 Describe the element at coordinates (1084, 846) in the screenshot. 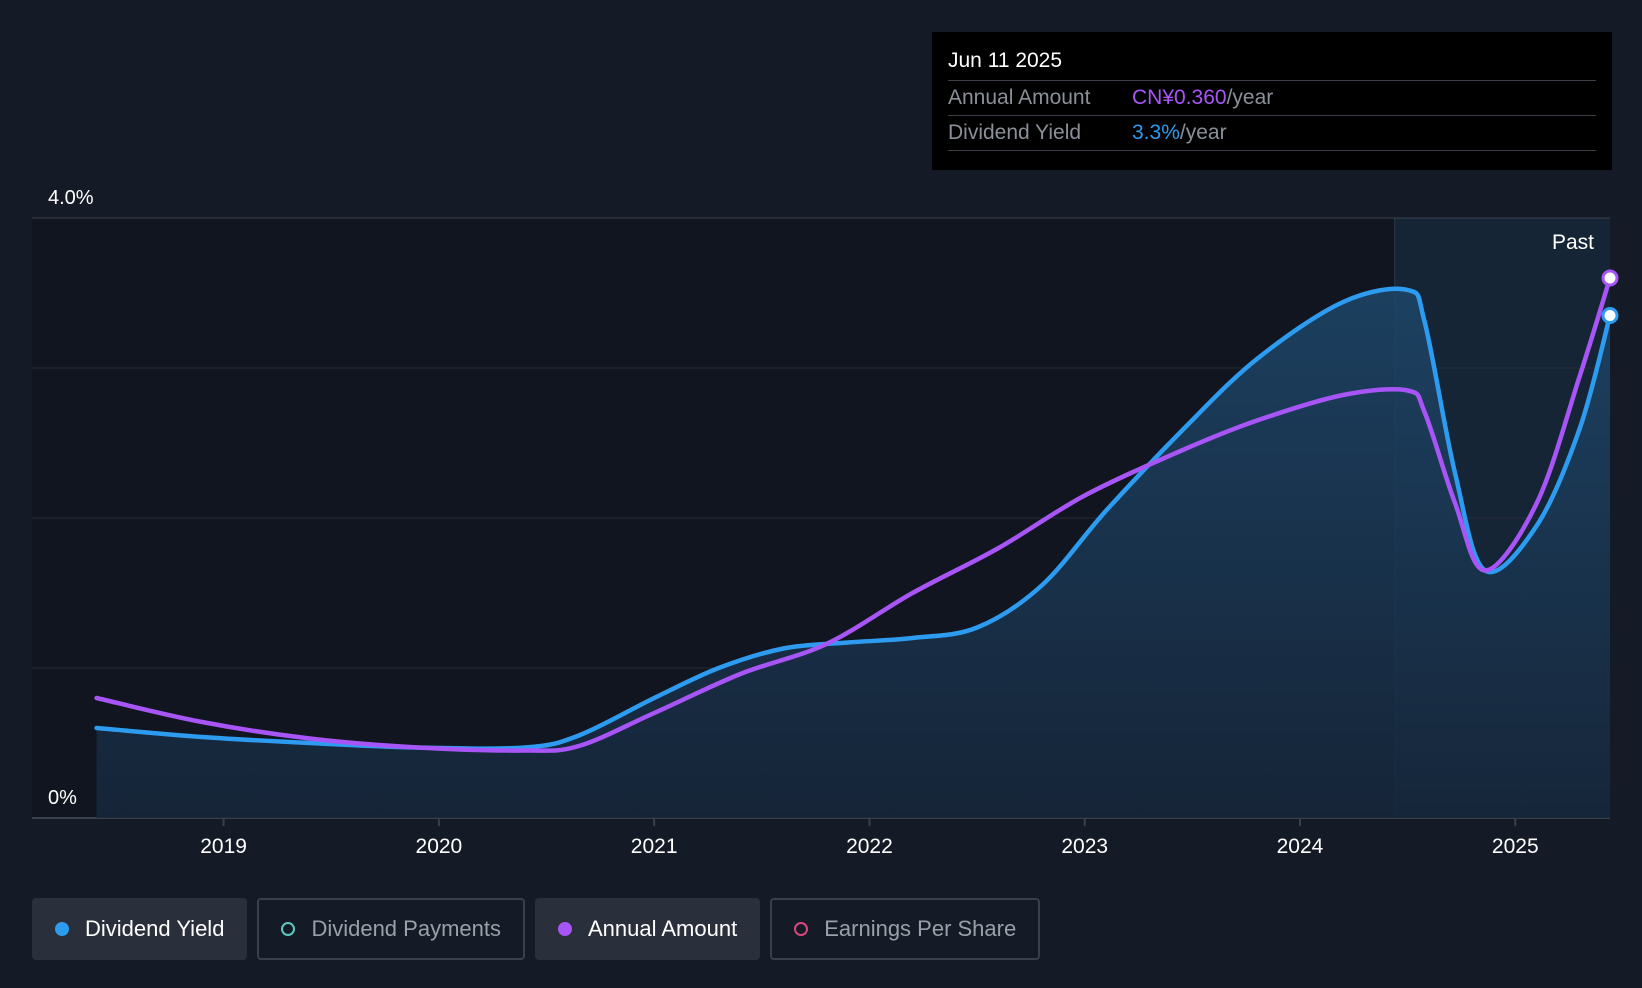

I see `x-tick-label: 2023` at that location.